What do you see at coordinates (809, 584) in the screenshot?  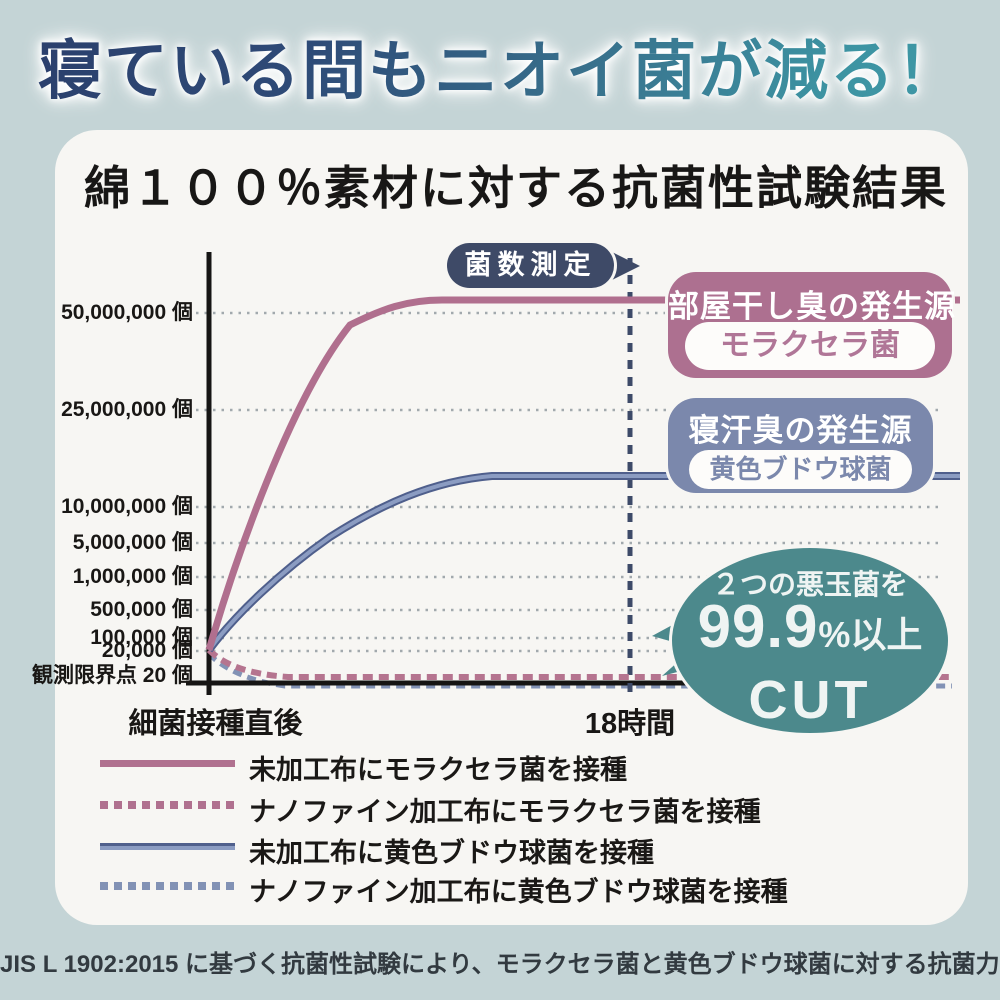 I see `cut-badge-line1: ２つの悪玉菌を` at bounding box center [809, 584].